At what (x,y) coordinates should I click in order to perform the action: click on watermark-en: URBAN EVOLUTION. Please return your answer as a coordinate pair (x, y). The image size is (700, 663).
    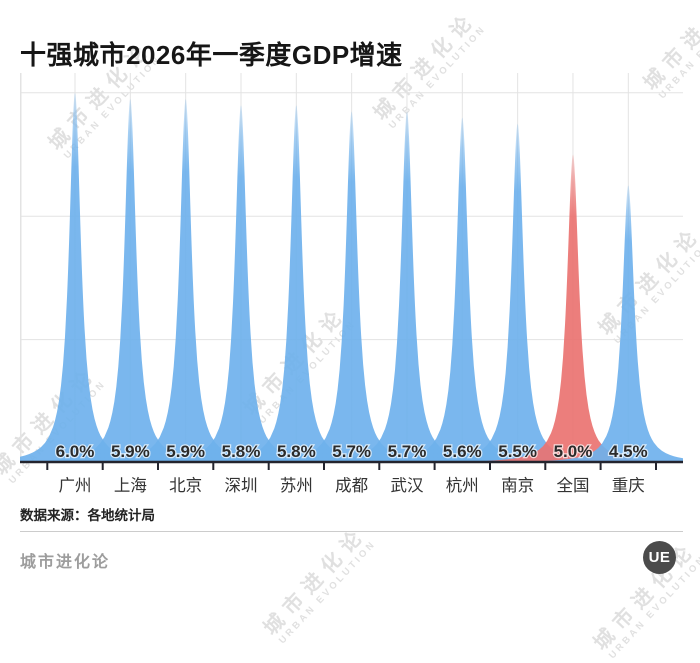
    Looking at the image, I should click on (327, 592).